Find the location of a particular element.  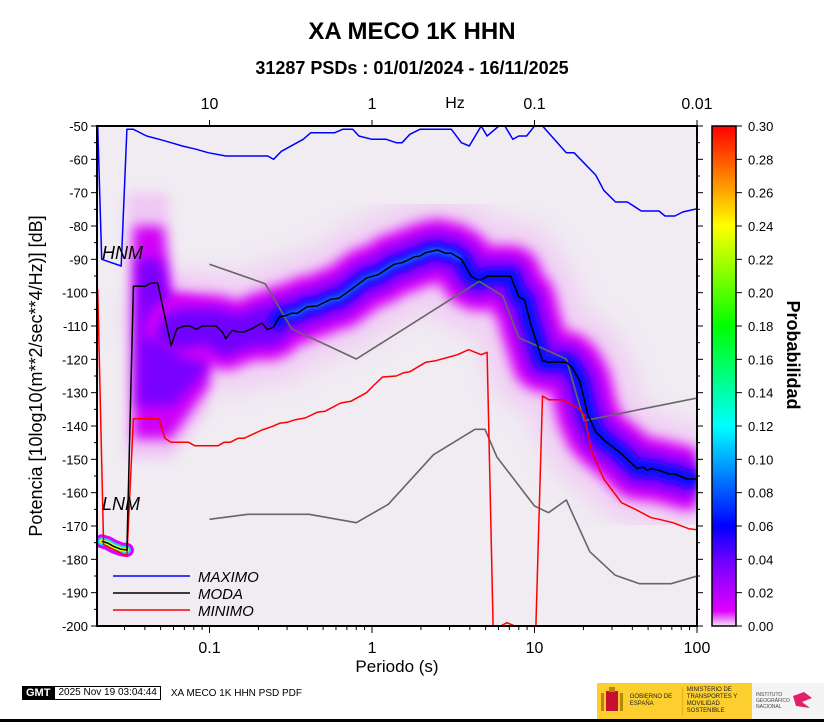

legend-label-minimo: MINIMO is located at coordinates (226, 611).